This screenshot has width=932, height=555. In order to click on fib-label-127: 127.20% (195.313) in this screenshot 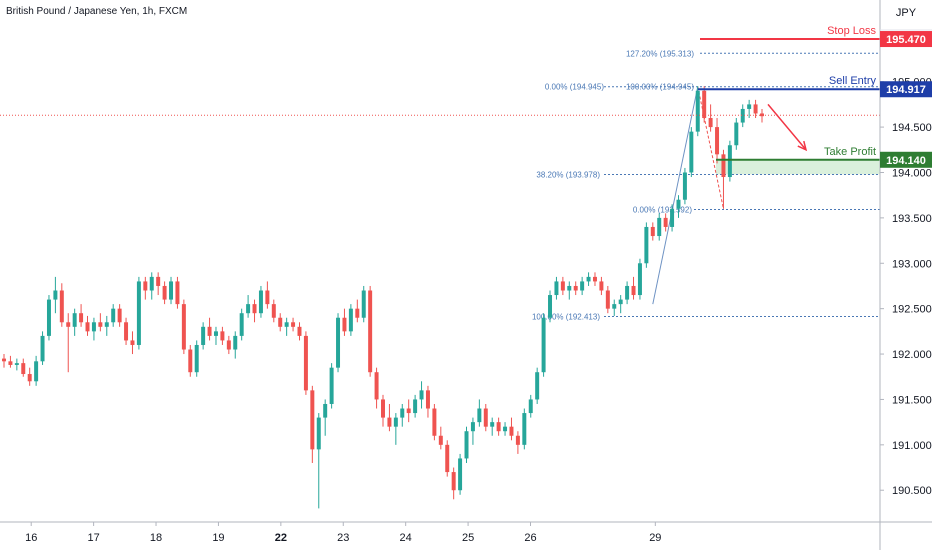, I will do `click(660, 53)`.